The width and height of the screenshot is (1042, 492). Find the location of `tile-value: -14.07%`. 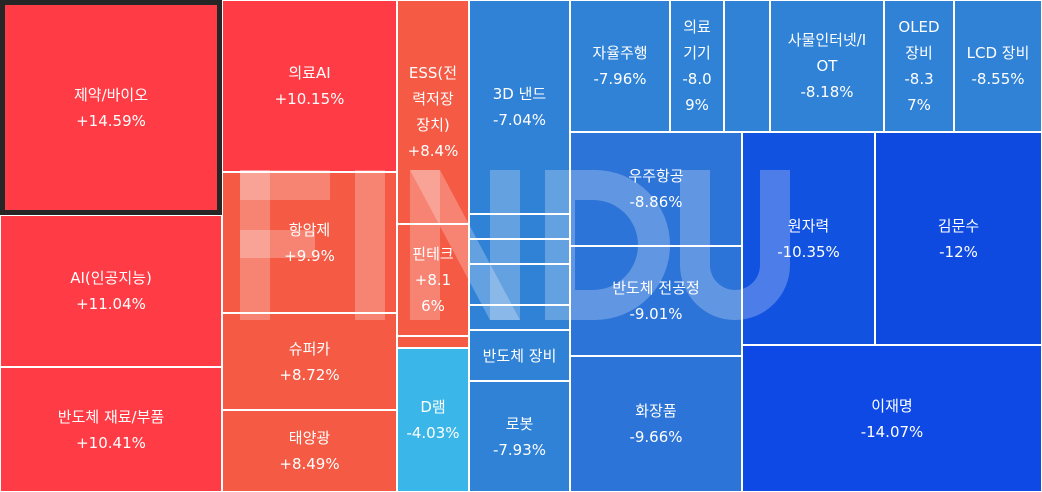

tile-value: -14.07% is located at coordinates (892, 431).